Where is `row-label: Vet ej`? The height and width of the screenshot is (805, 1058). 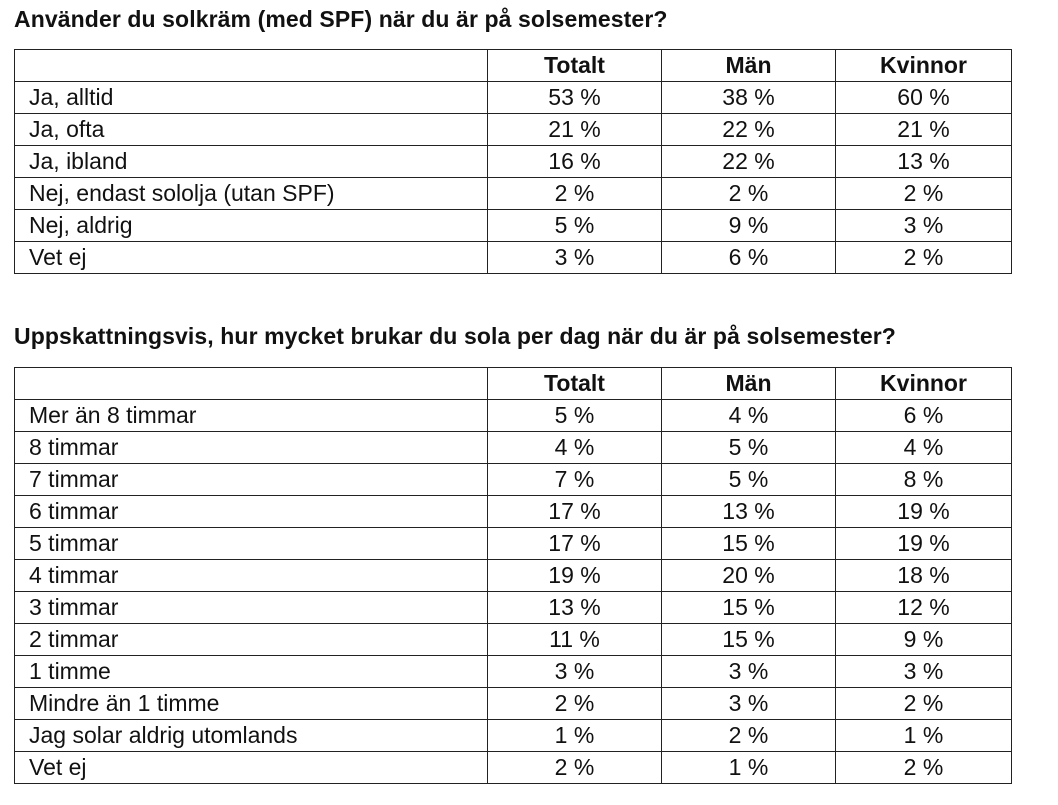
row-label: Vet ej is located at coordinates (251, 257).